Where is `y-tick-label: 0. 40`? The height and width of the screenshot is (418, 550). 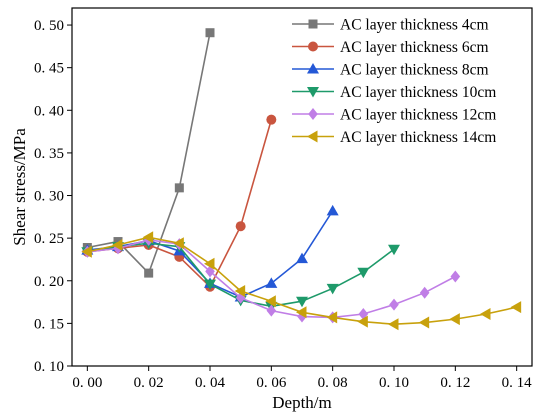
y-tick-label: 0. 40 is located at coordinates (49, 111).